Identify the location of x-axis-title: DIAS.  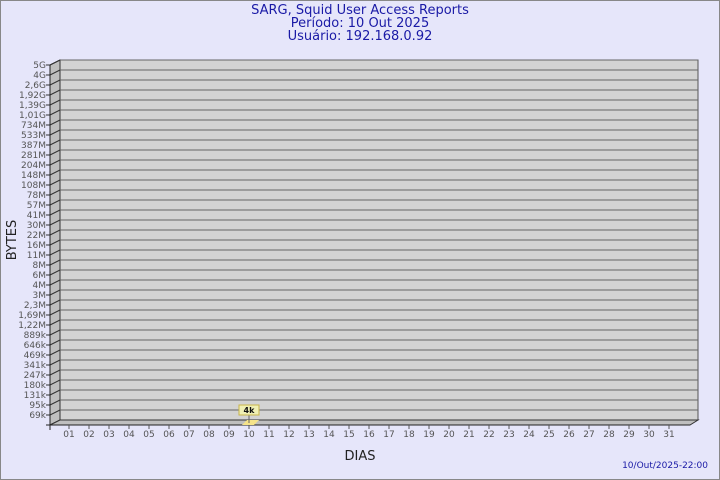
(360, 456).